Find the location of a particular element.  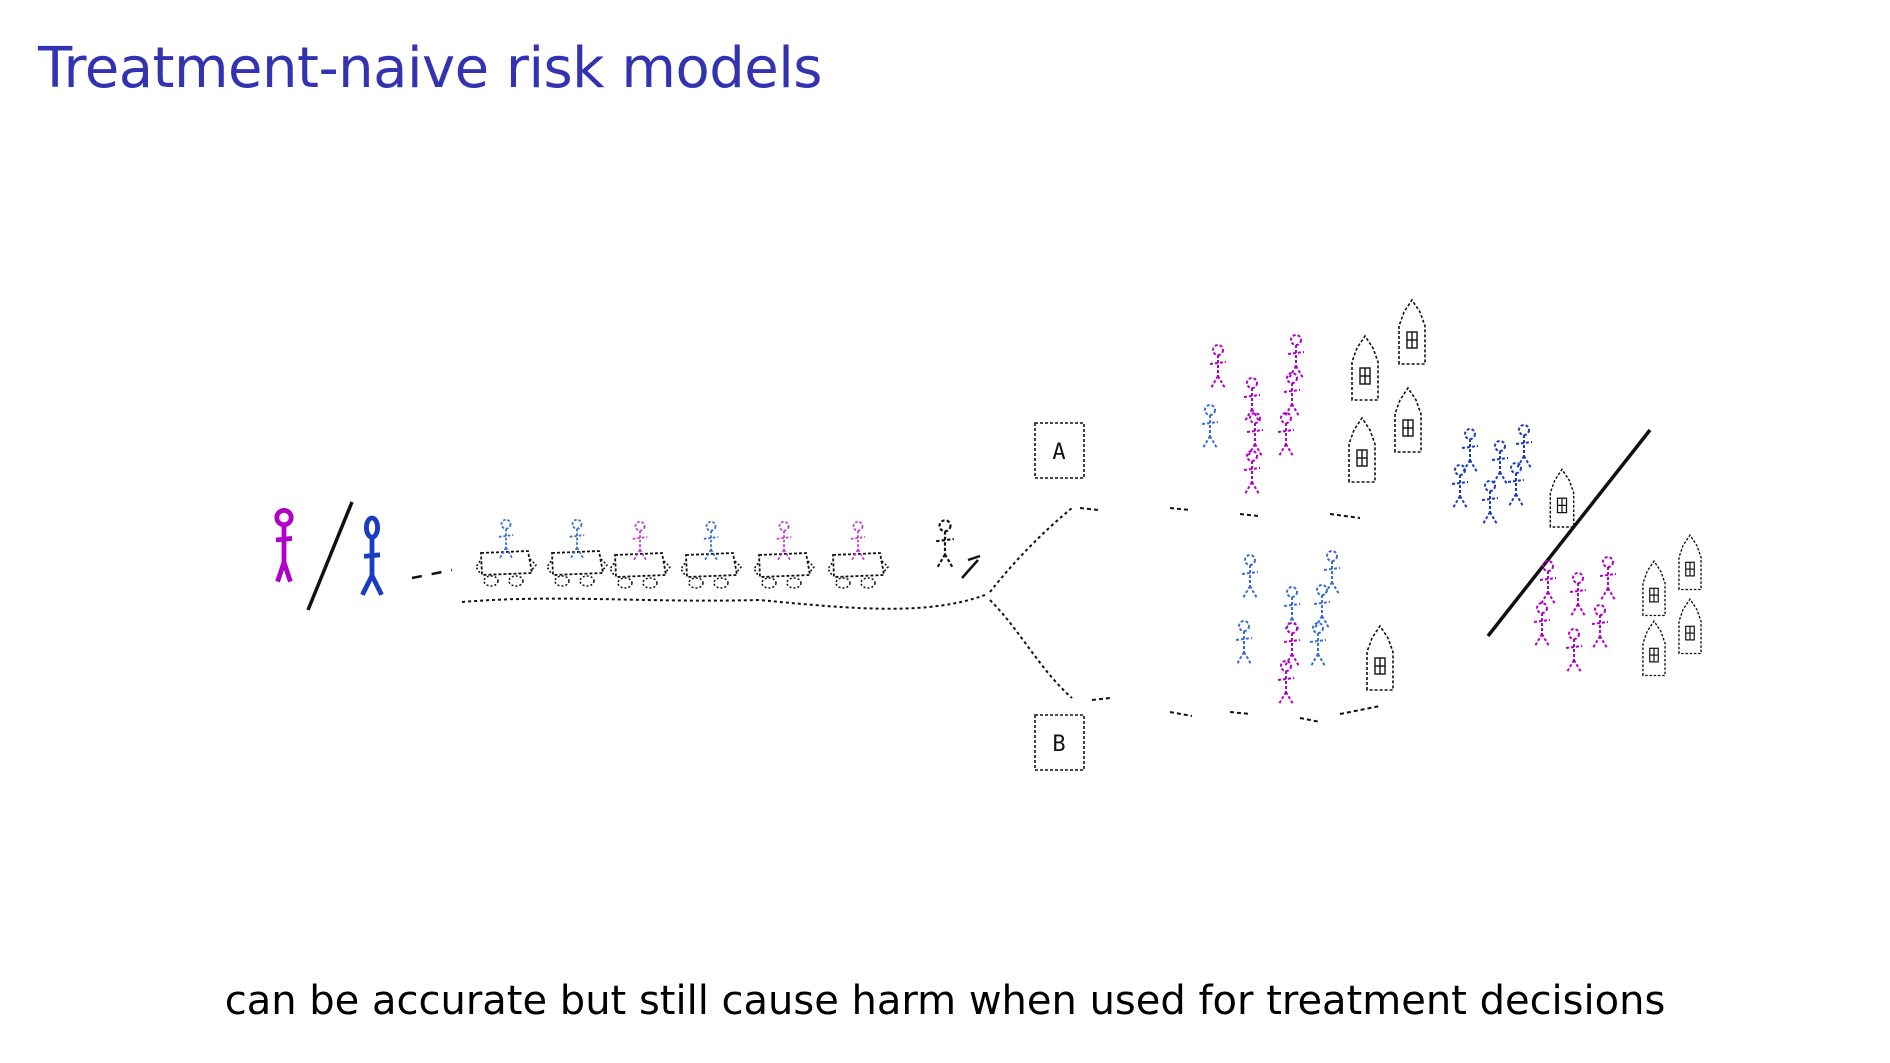

branch-a-road is located at coordinates (1031, 550).